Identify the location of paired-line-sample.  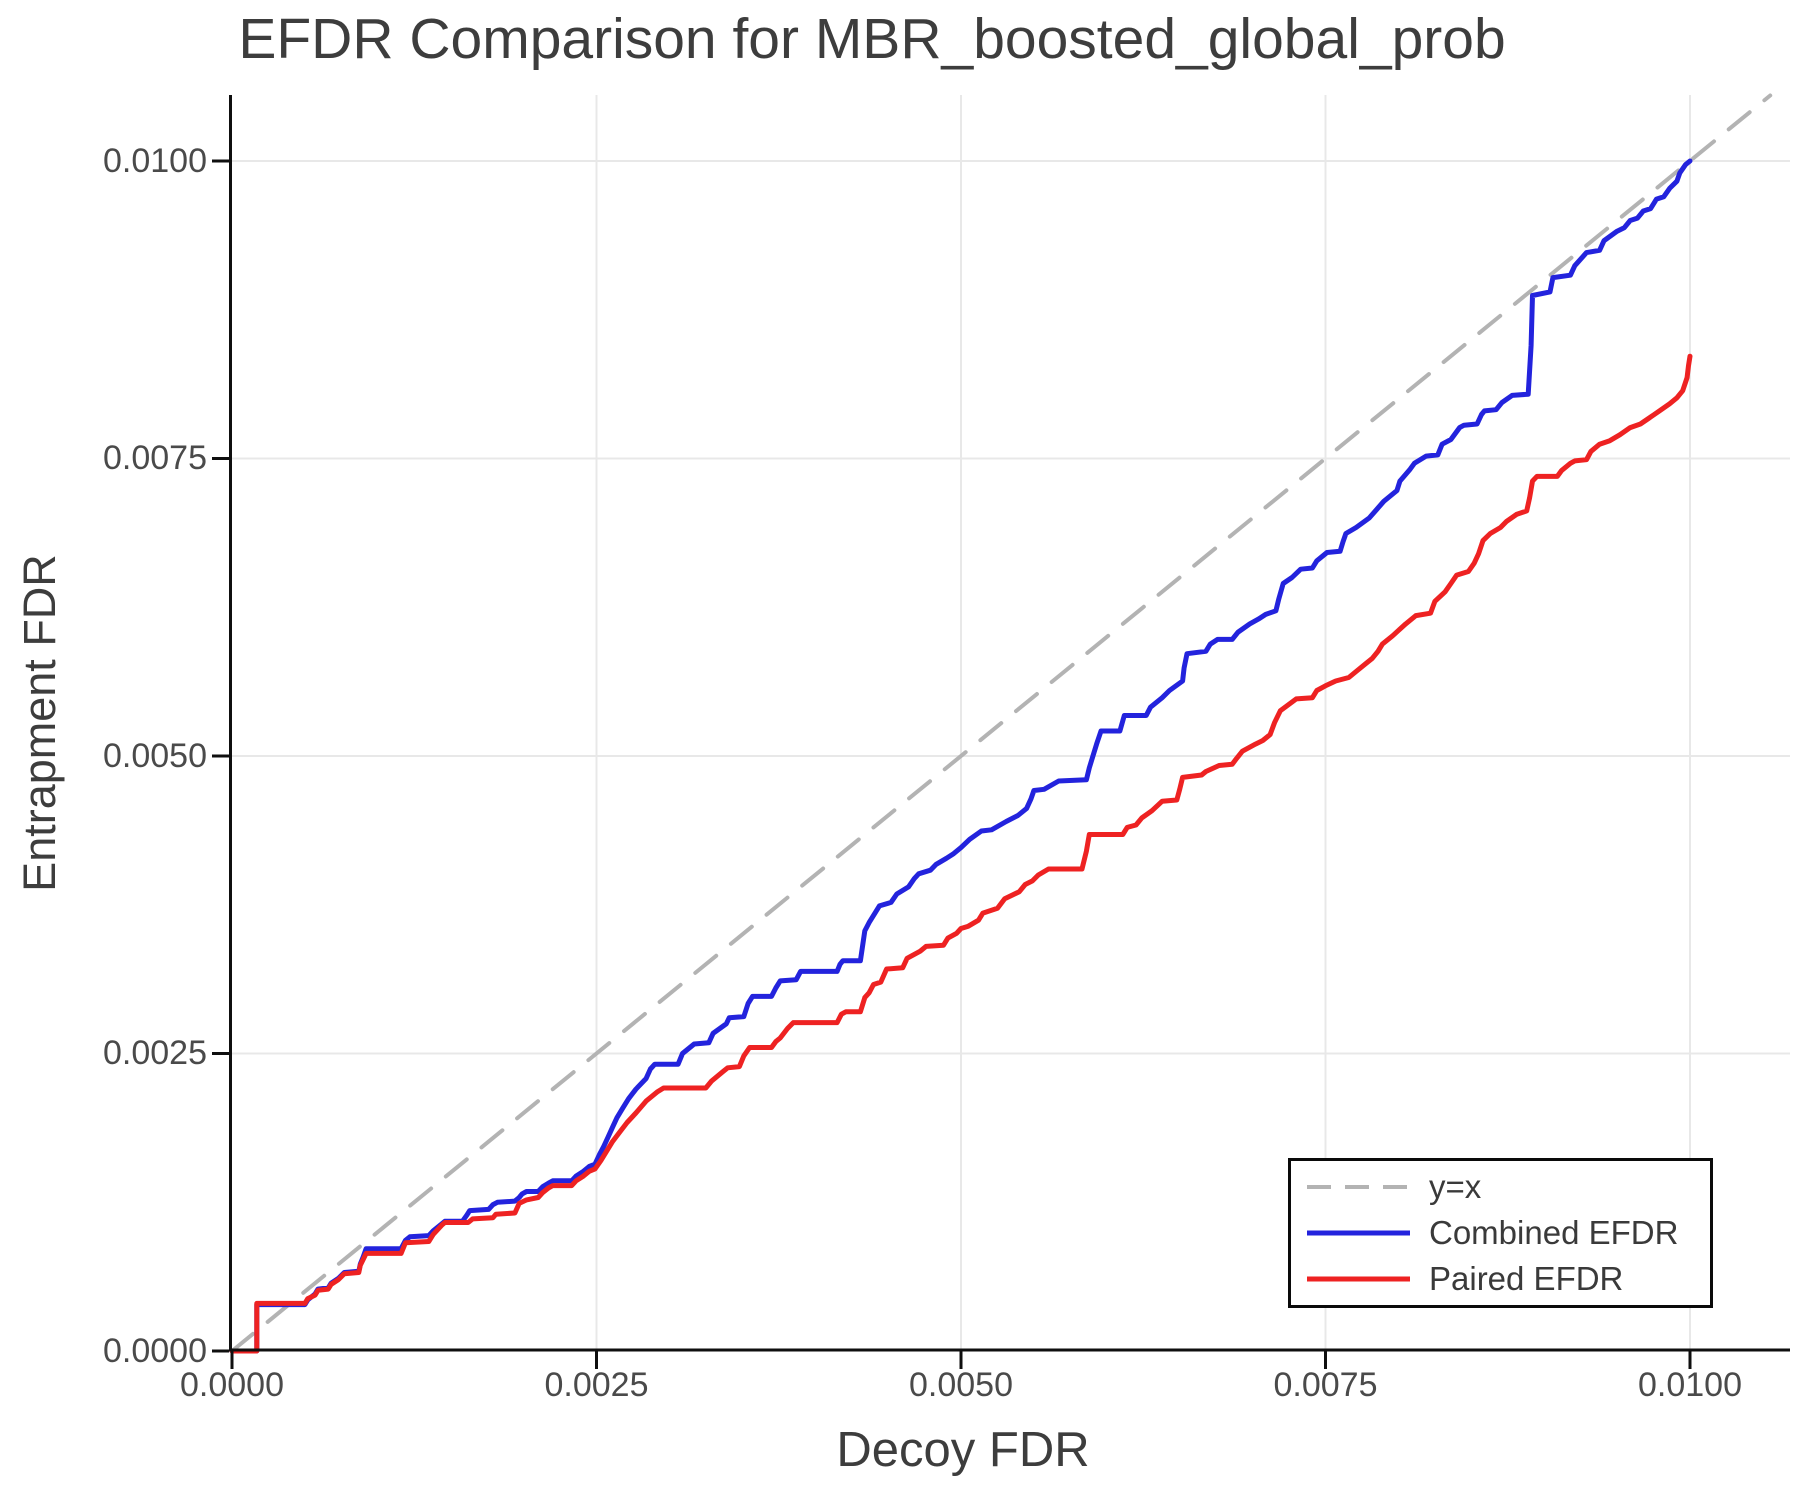
(1358, 1279).